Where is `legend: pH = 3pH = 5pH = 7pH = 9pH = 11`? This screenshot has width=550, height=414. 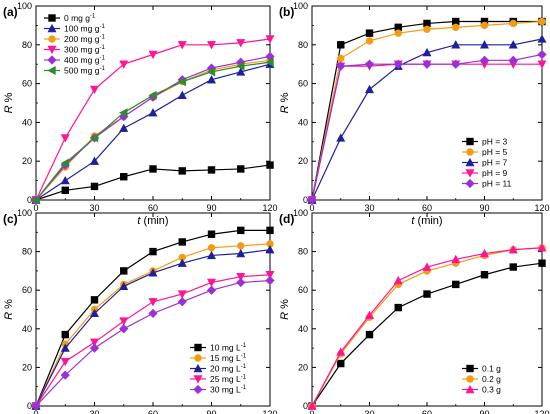 legend: pH = 3pH = 5pH = 7pH = 9pH = 11 is located at coordinates (487, 163).